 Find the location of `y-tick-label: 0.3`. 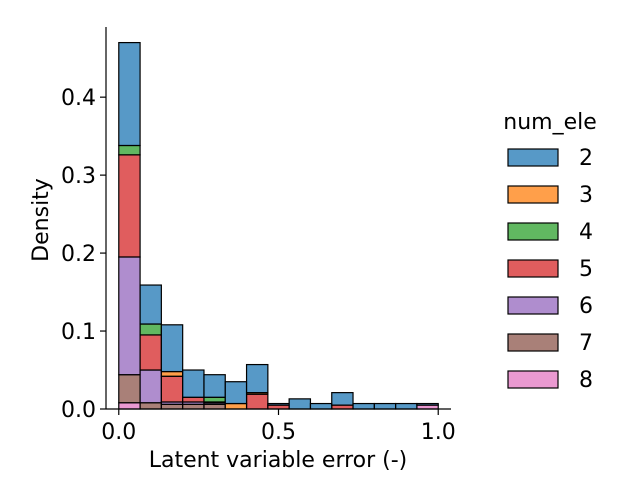

y-tick-label: 0.3 is located at coordinates (78, 176).